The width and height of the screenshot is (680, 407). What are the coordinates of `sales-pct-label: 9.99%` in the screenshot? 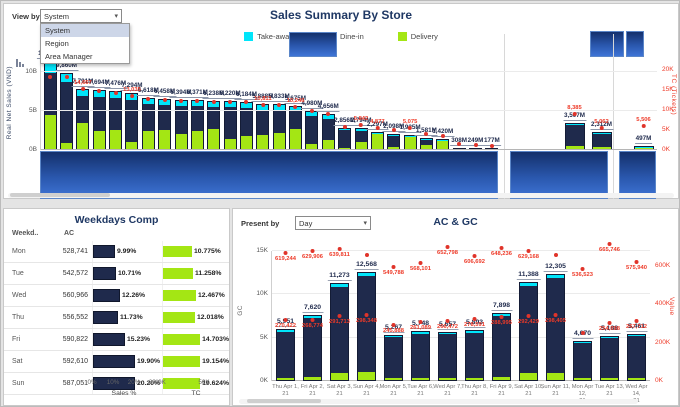 It's located at (127, 251).